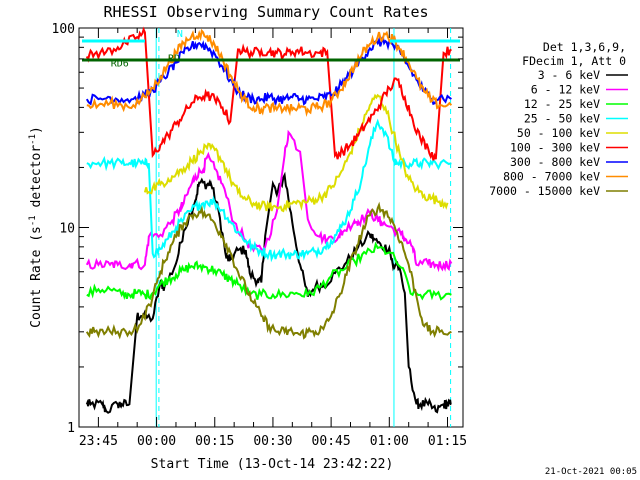  I want to click on legend-label: 300 - 800 keV, so click(555, 162).